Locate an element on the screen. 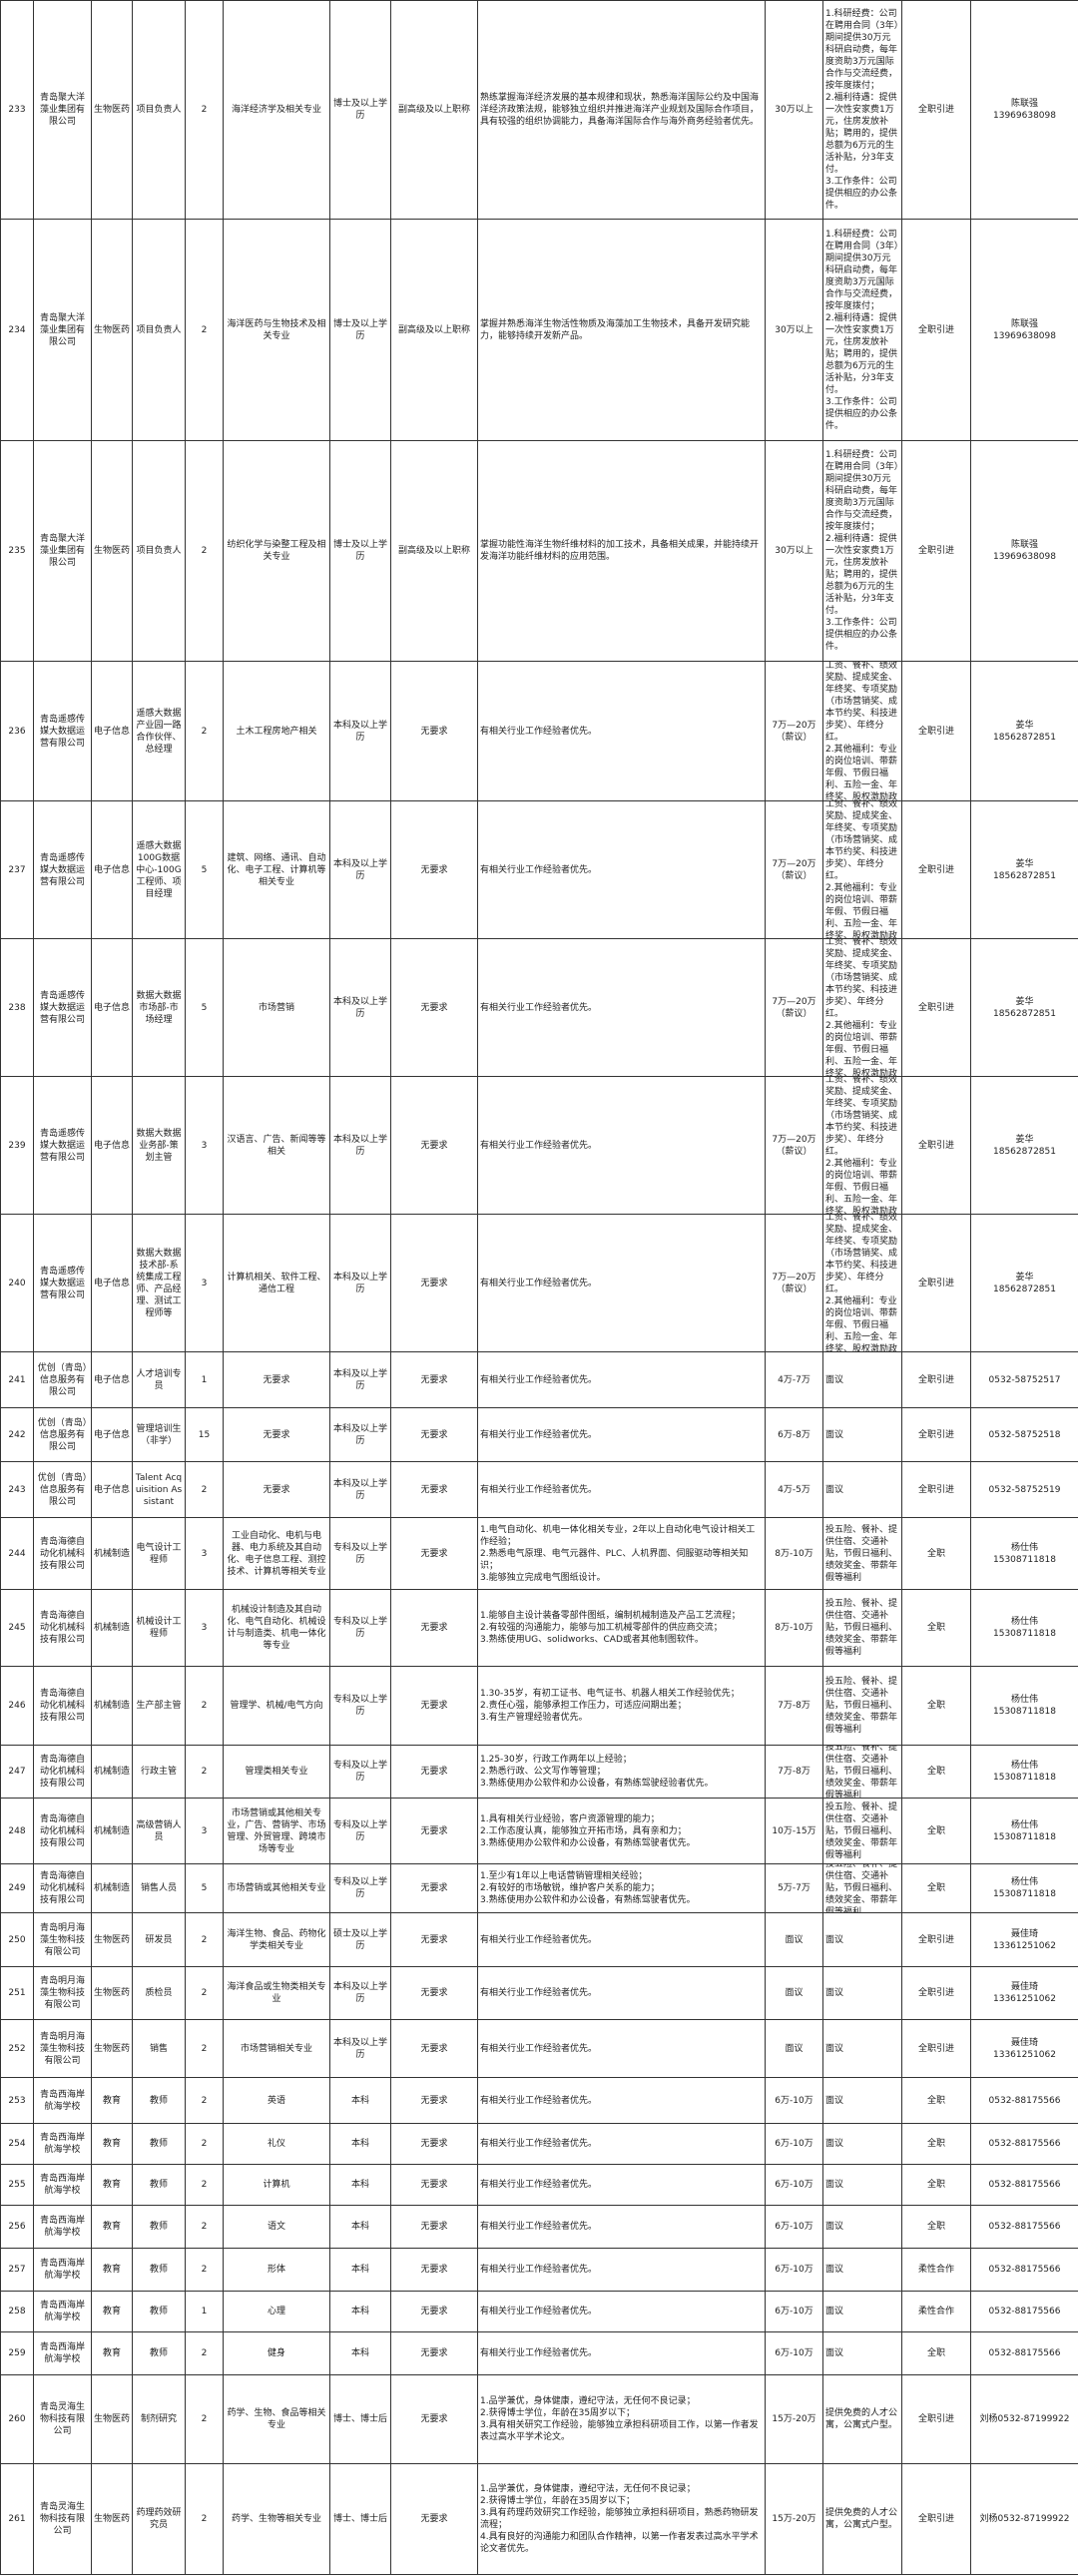 The image size is (1078, 2576). employment-mode: 柔性合作 is located at coordinates (935, 2312).